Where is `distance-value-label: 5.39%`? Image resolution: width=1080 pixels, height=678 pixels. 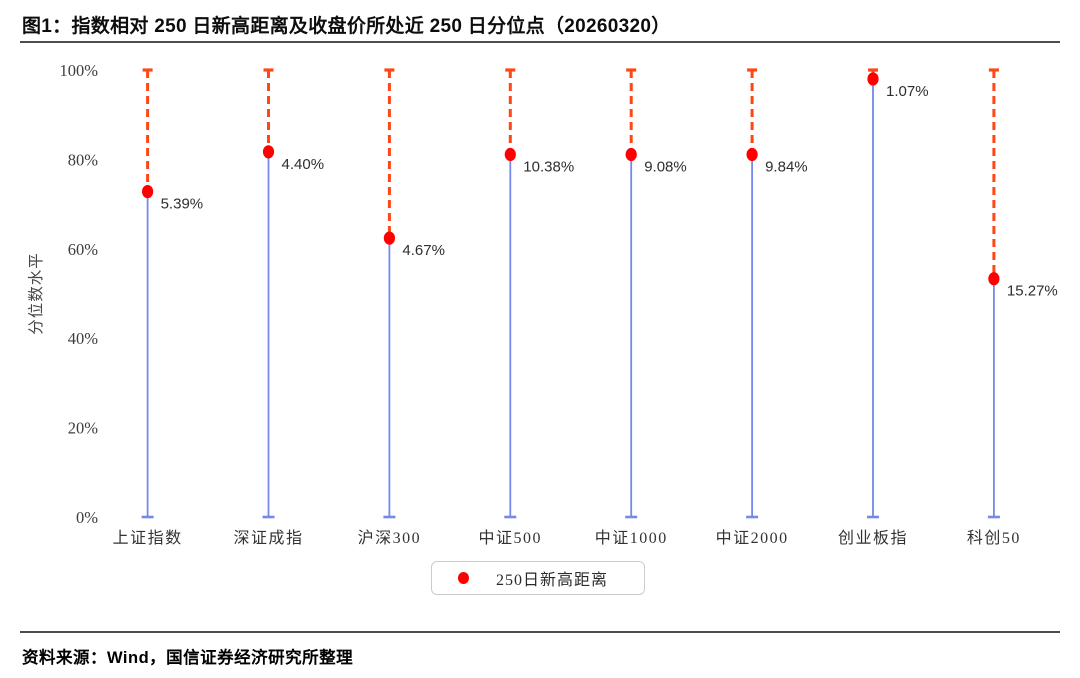
distance-value-label: 5.39% is located at coordinates (182, 204).